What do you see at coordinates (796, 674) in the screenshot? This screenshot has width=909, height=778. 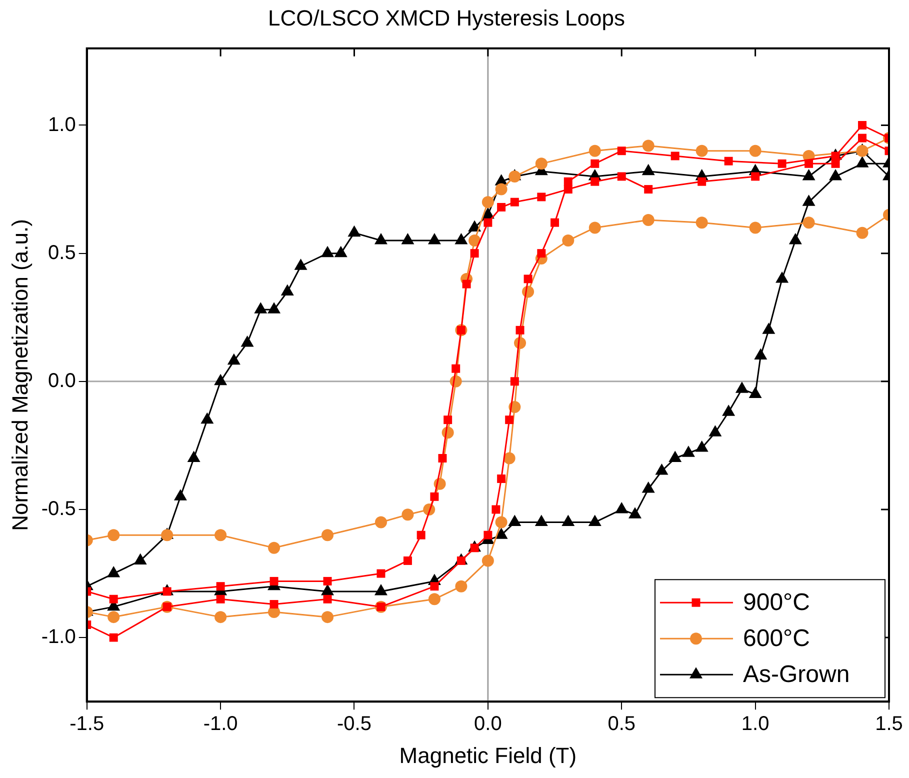 I see `legend-label: As-Grown` at bounding box center [796, 674].